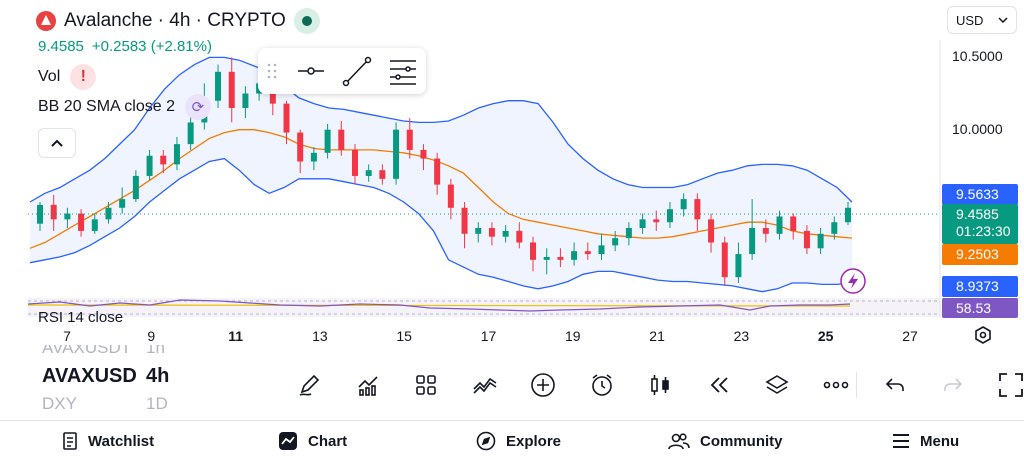 The width and height of the screenshot is (1024, 461). I want to click on more-icon, so click(836, 385).